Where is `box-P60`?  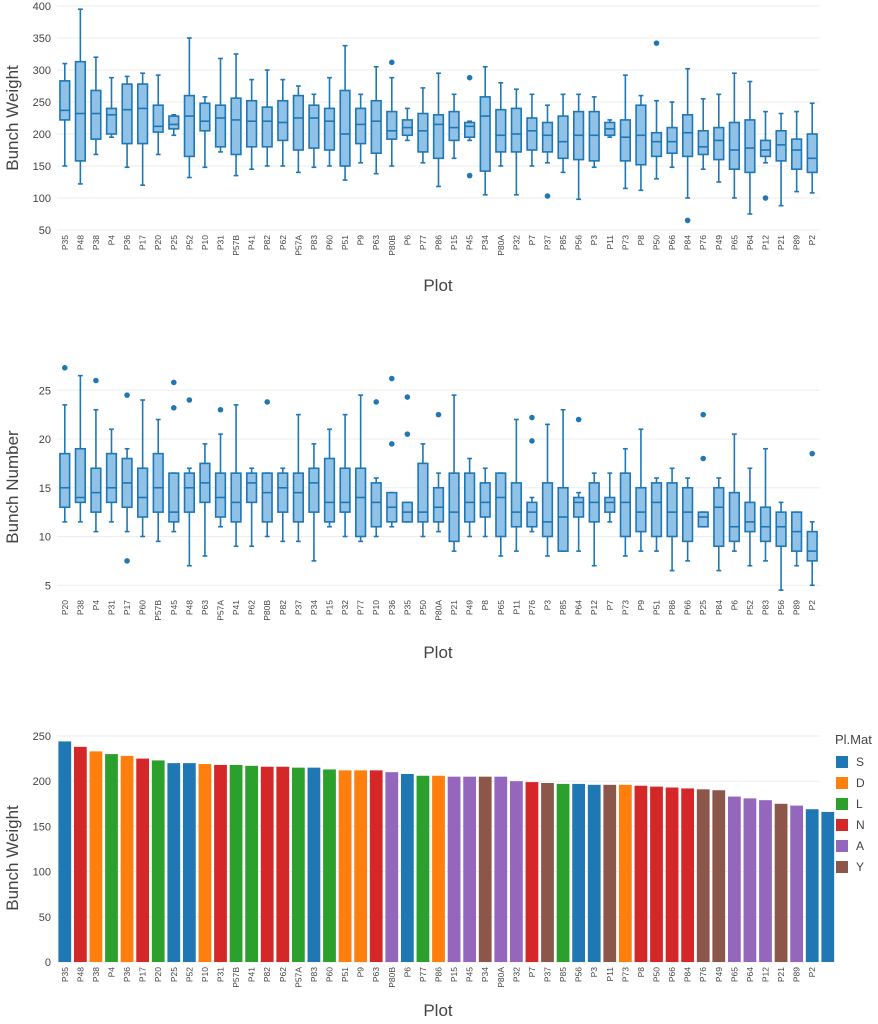 box-P60 is located at coordinates (329, 121).